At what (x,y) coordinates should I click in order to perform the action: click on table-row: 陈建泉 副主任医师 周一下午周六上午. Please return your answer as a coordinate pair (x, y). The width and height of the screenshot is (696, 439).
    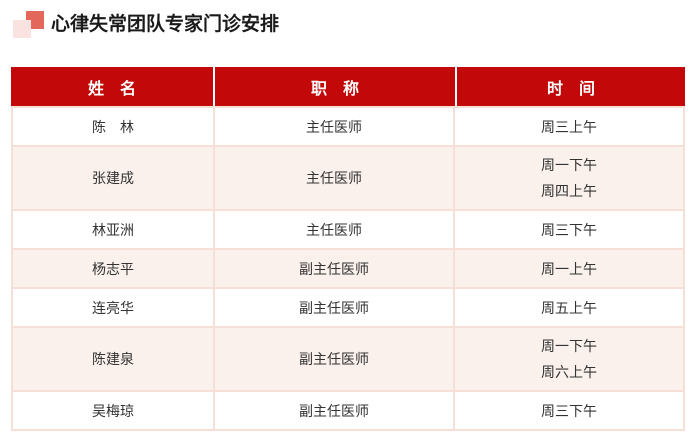
    Looking at the image, I should click on (348, 359).